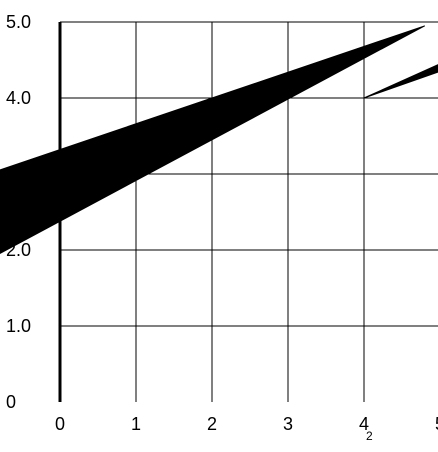 This screenshot has width=438, height=452. What do you see at coordinates (364, 424) in the screenshot?
I see `x-tick-label-4: 4` at bounding box center [364, 424].